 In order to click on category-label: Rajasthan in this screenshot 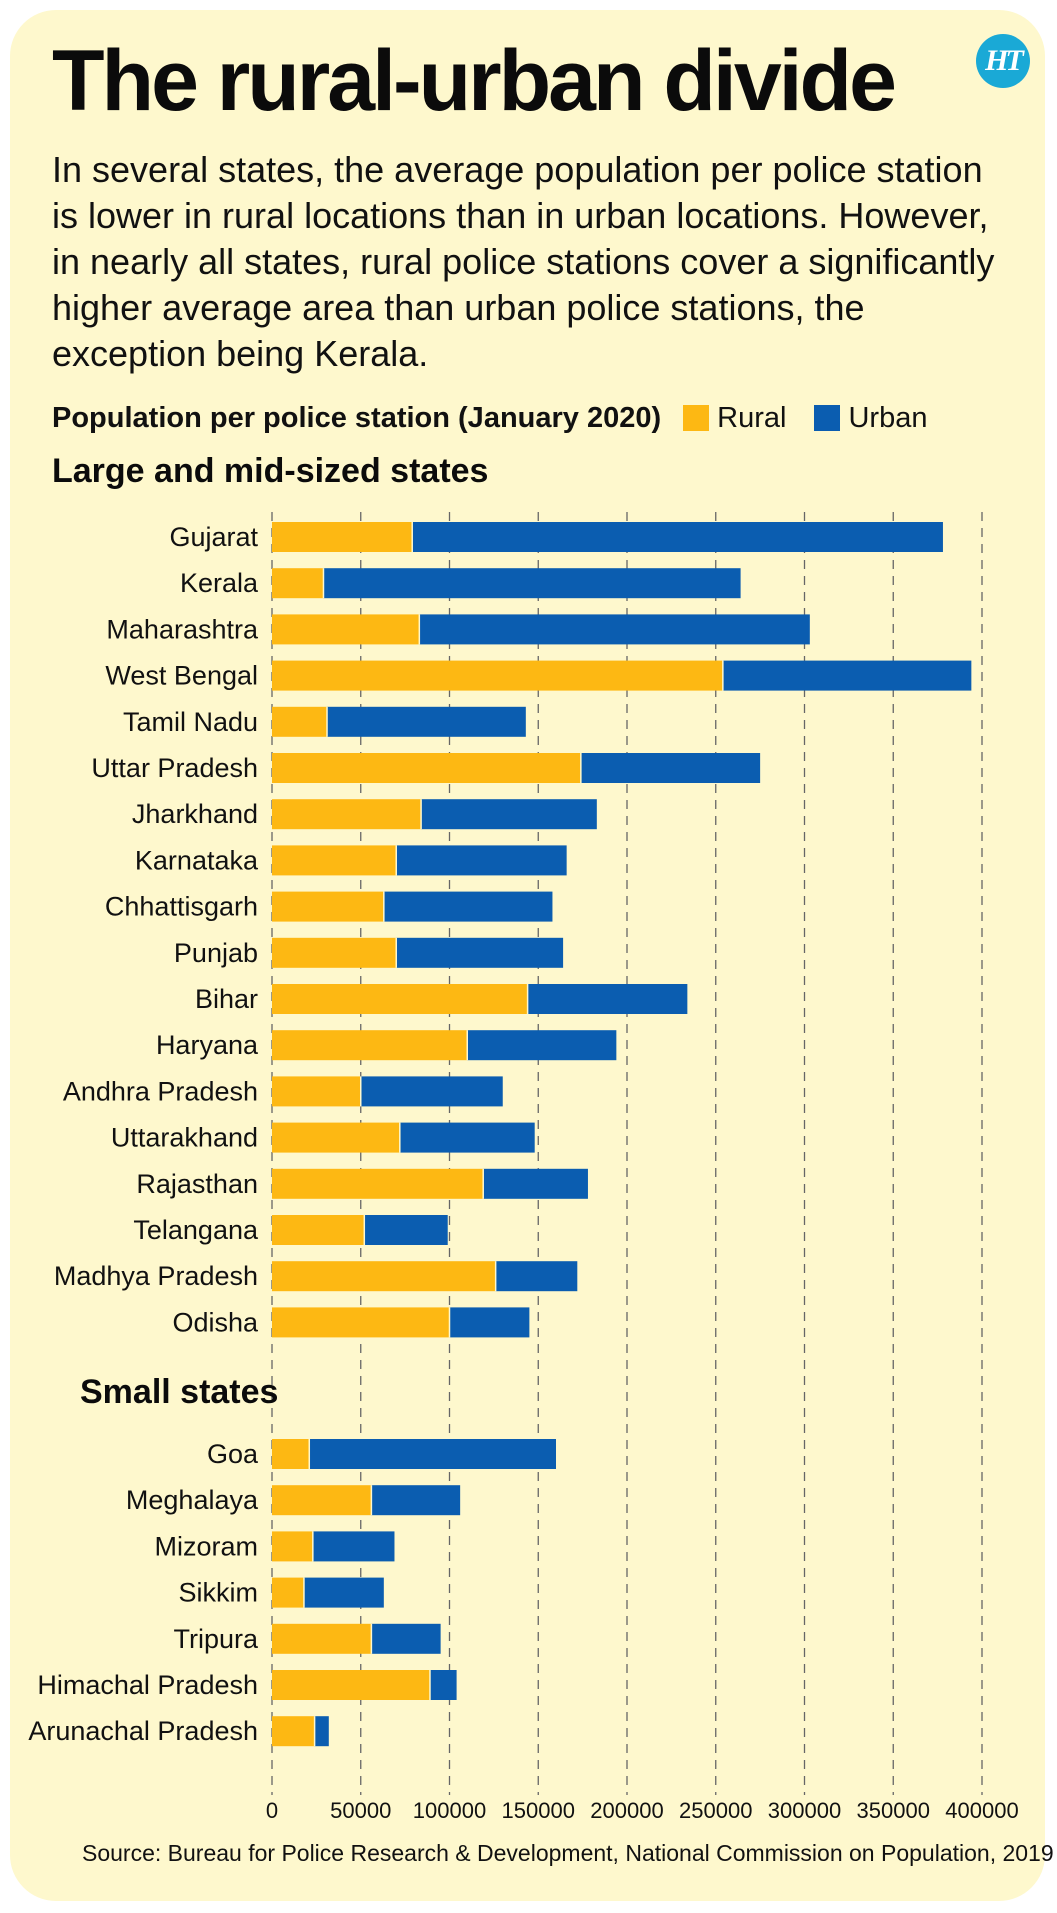, I will do `click(197, 1184)`.